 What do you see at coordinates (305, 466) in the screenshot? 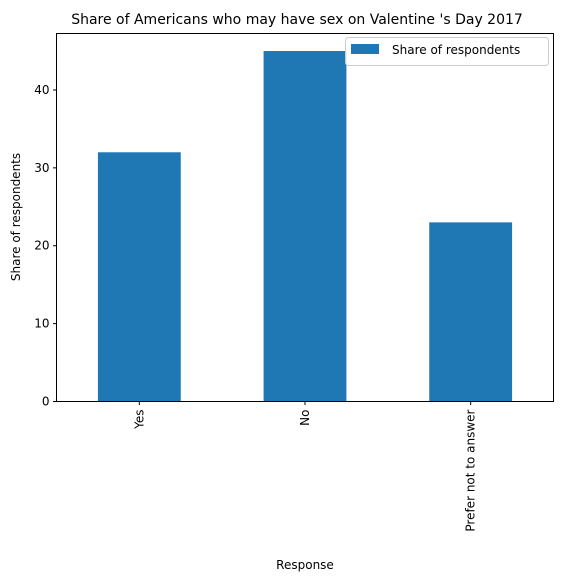
I see `x-axis: Yes No Prefer not to answer` at bounding box center [305, 466].